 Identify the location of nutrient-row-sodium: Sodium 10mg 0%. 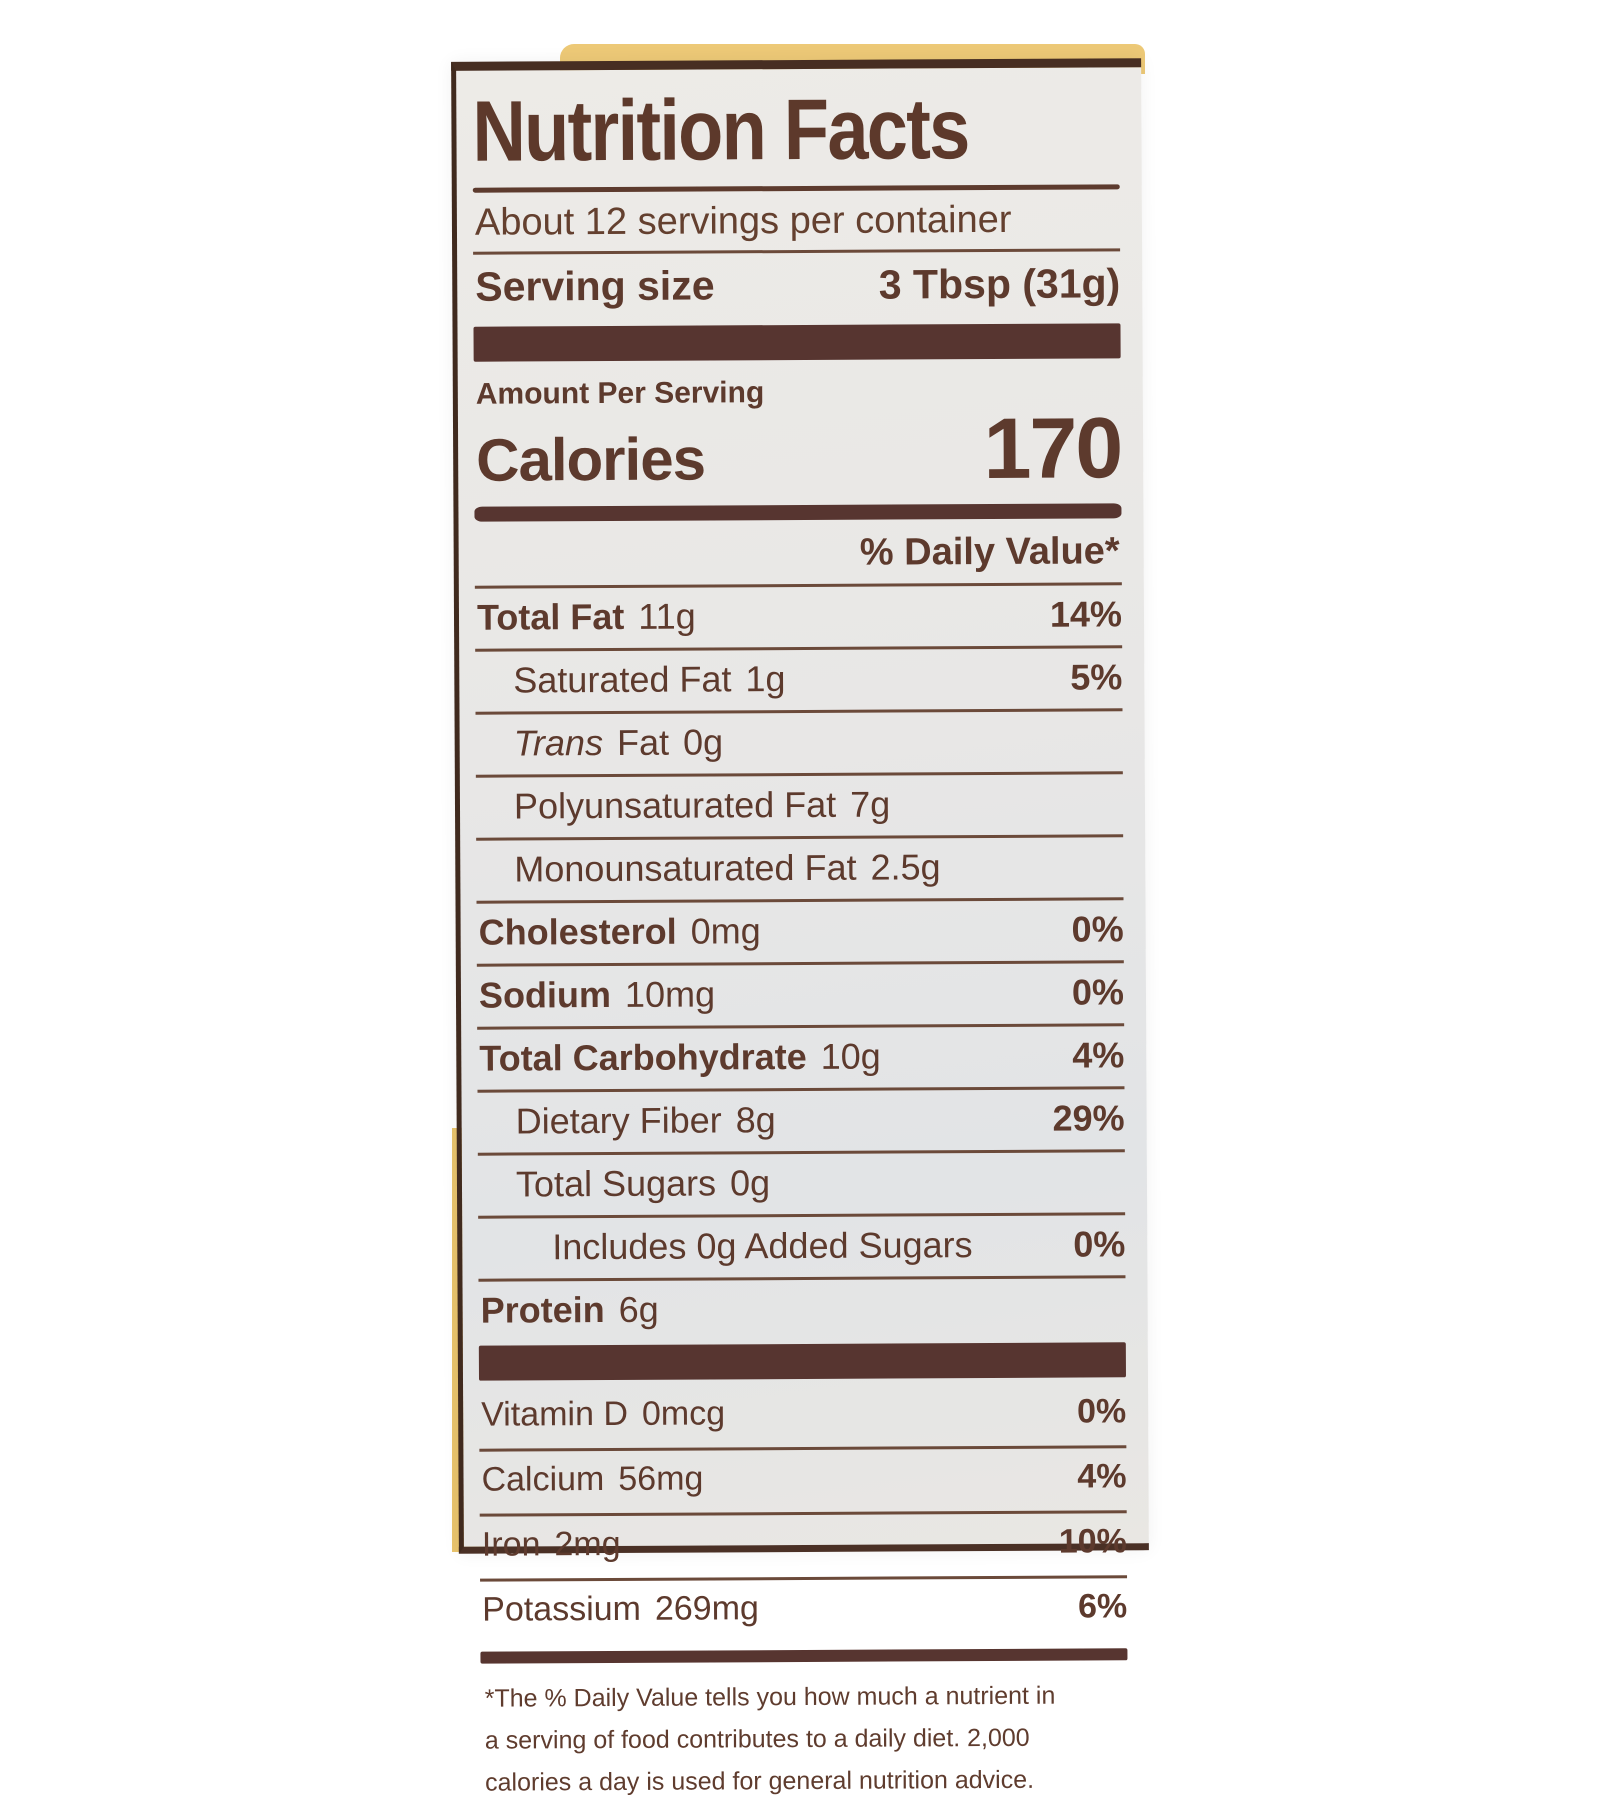
(800, 993).